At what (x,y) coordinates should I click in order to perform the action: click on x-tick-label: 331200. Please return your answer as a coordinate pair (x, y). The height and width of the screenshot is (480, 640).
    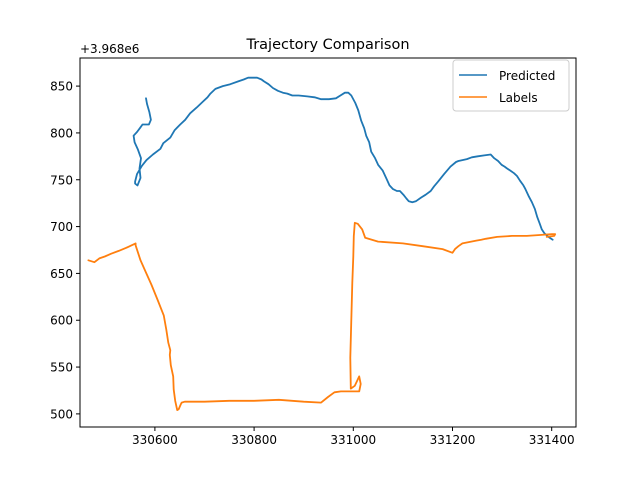
    Looking at the image, I should click on (453, 440).